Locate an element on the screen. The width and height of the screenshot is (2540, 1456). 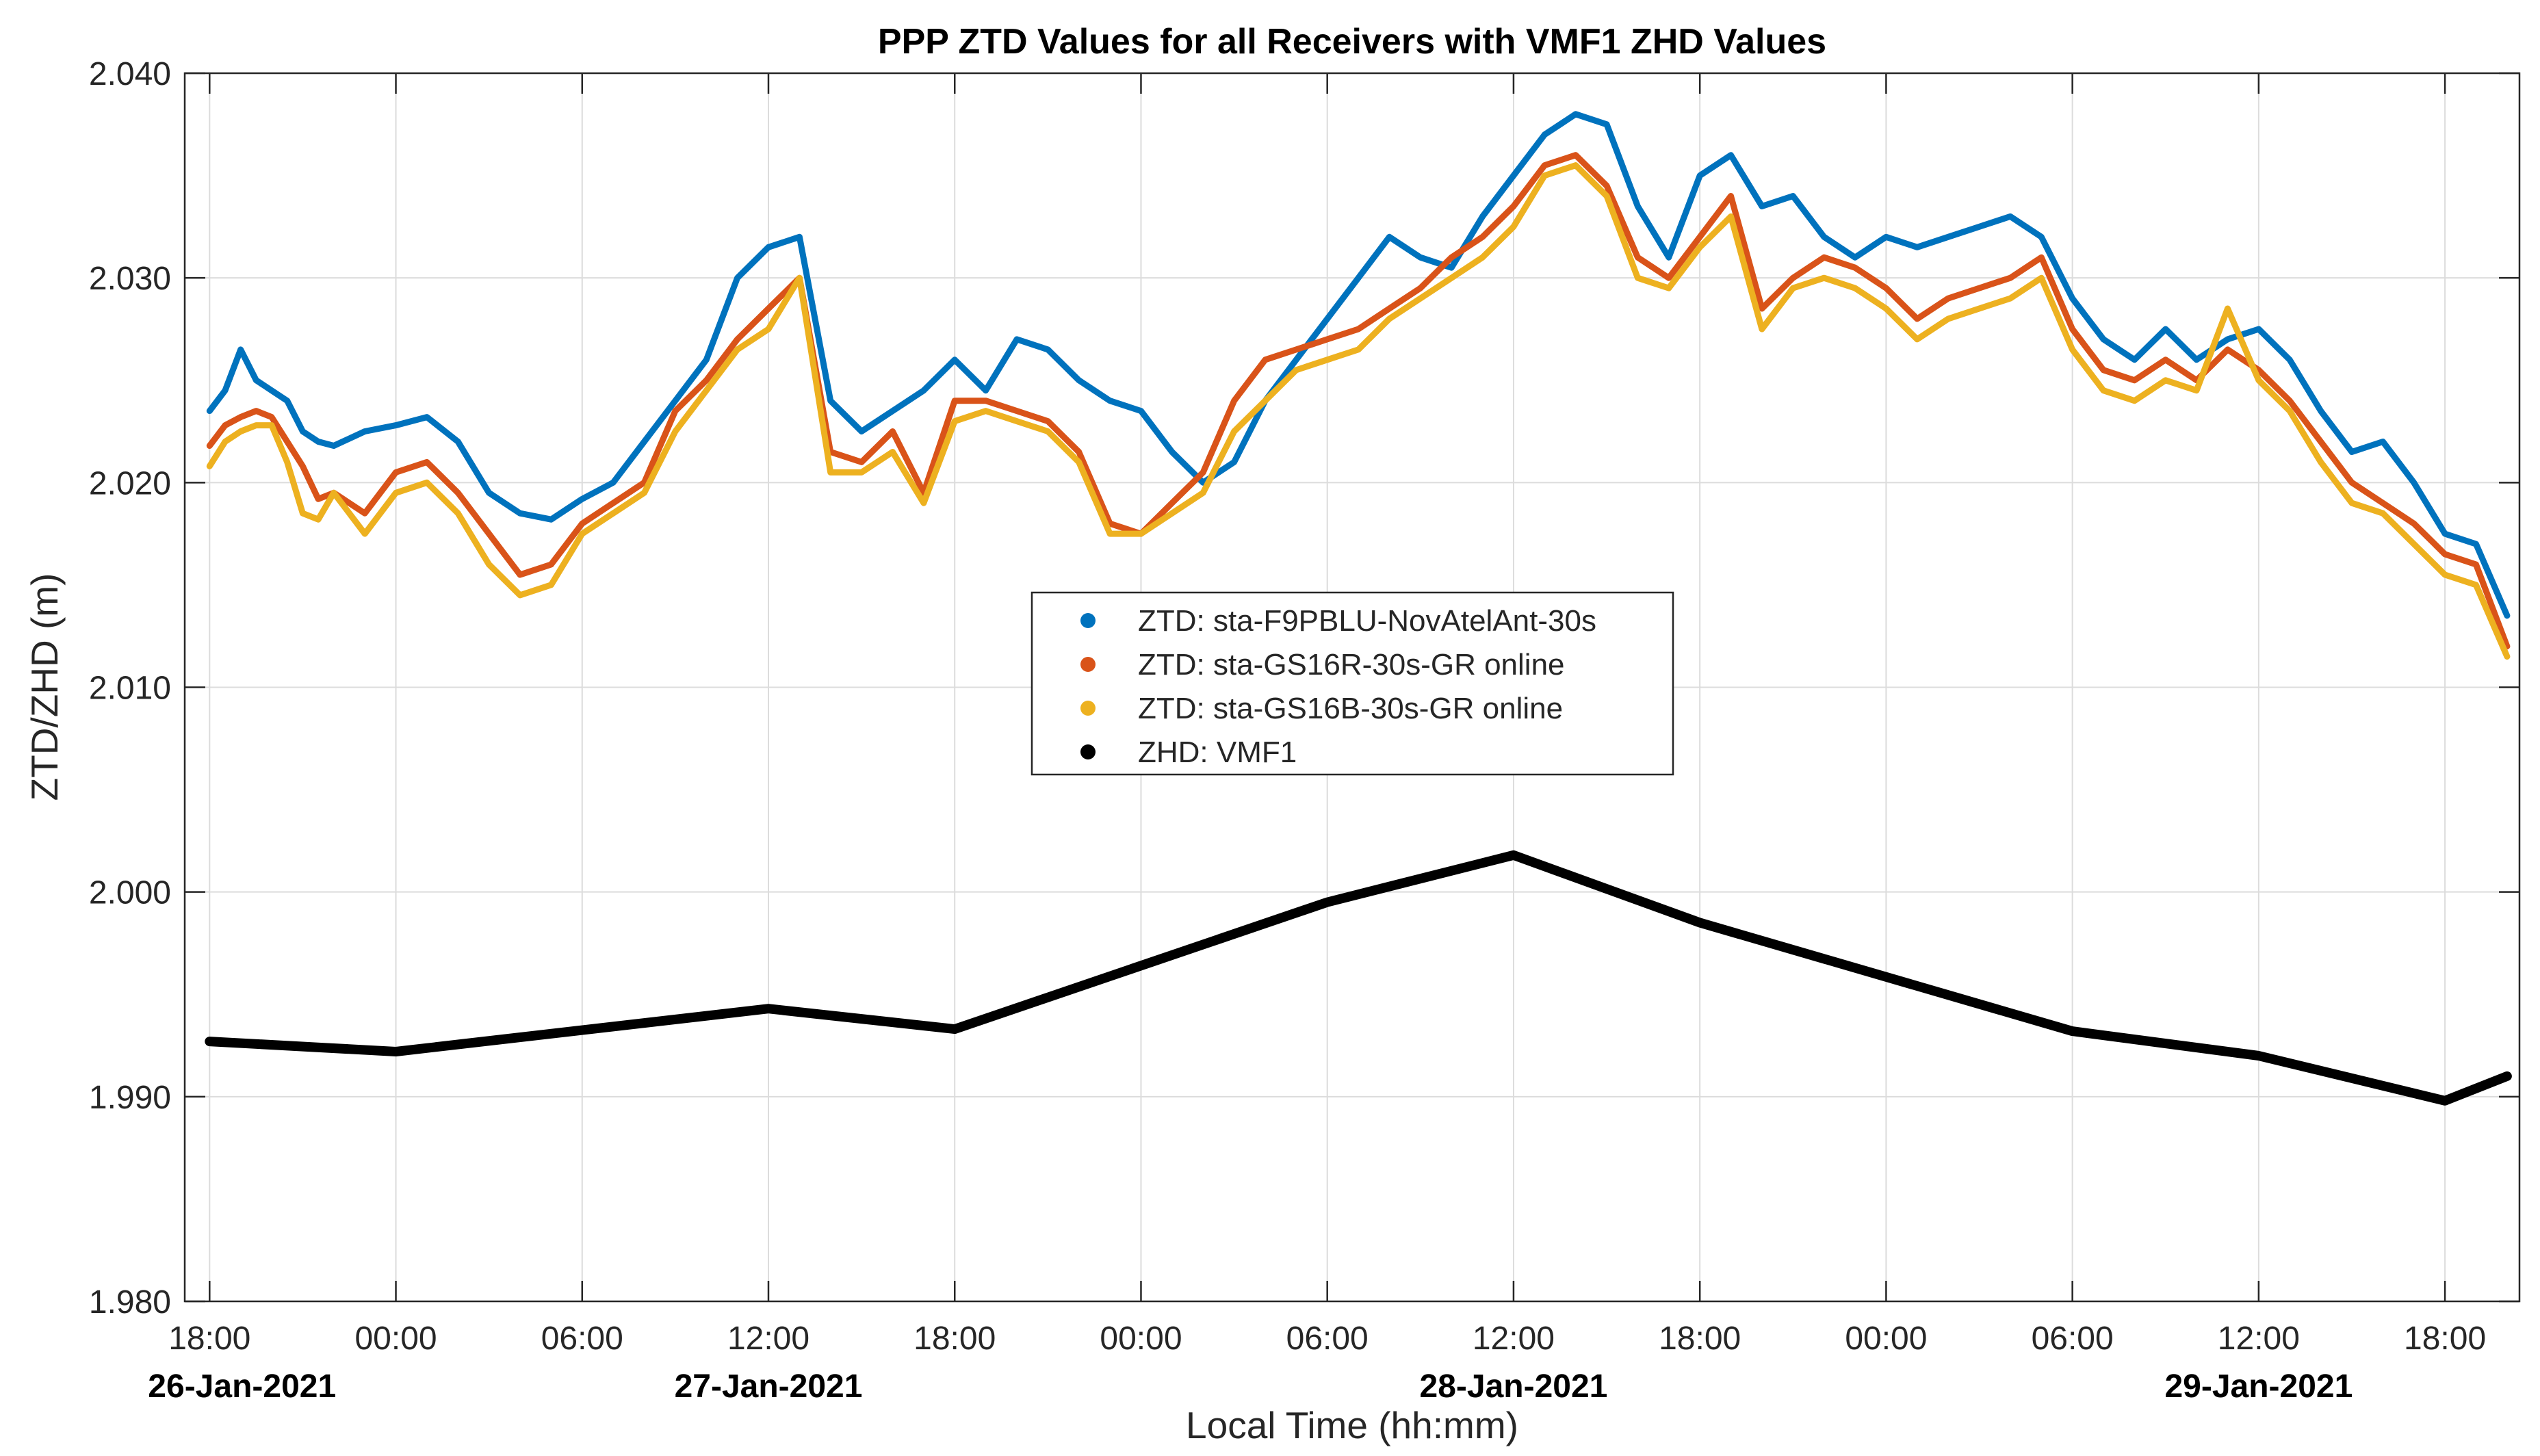
legend-label: ZTD: sta-GS16R-30s-GR online is located at coordinates (1352, 664).